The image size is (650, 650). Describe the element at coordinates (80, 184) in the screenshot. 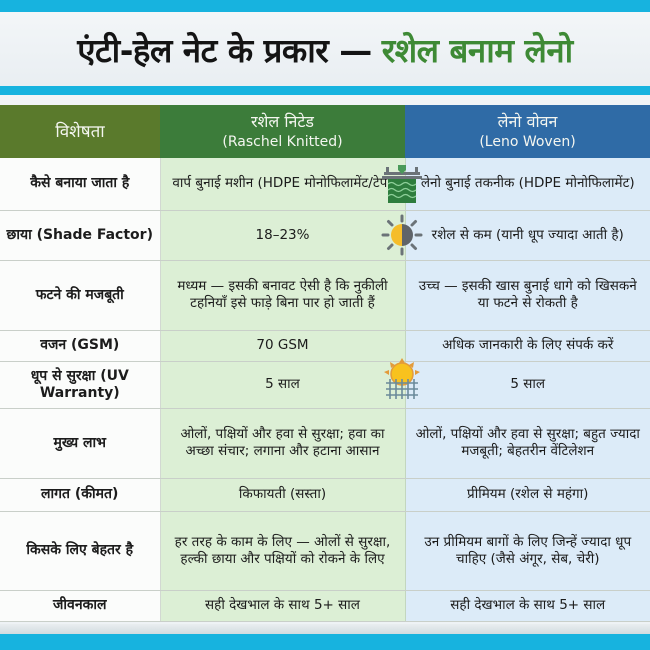

I see `feature-cell: कैसे बनाया जाता है` at that location.